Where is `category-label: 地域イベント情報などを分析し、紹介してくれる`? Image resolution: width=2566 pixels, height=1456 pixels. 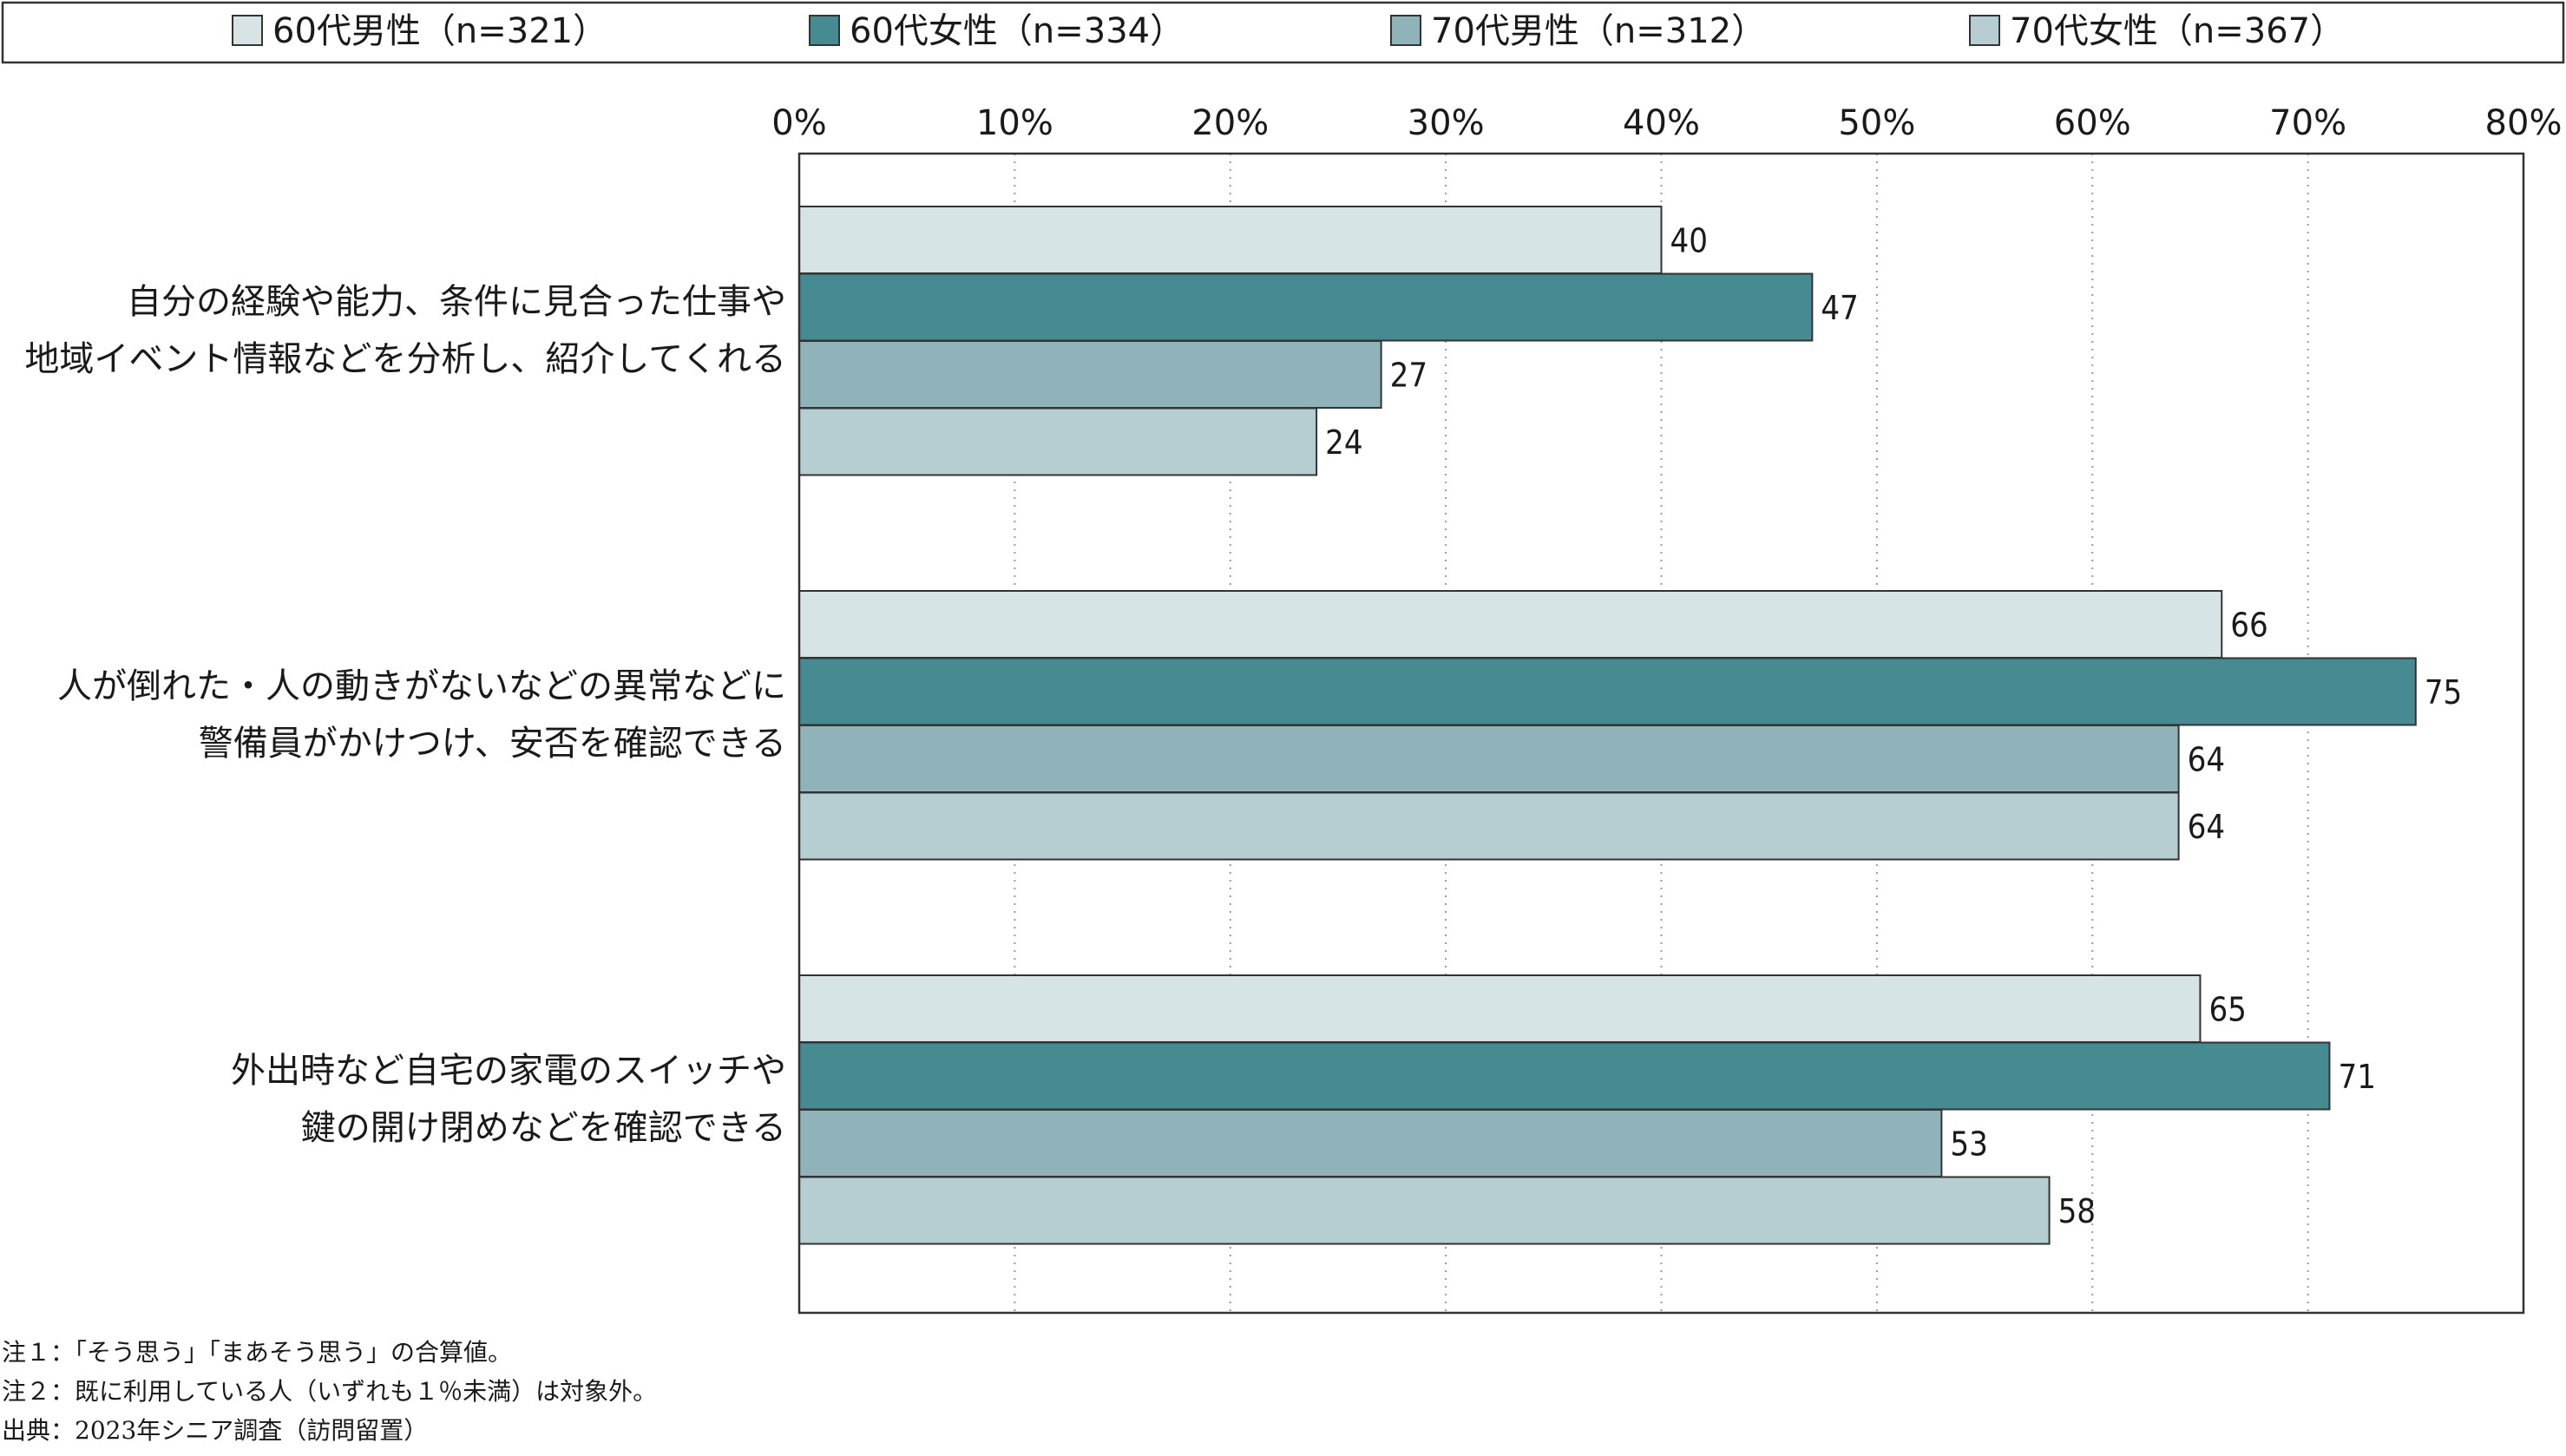
category-label: 地域イベント情報などを分析し、紹介してくれる is located at coordinates (405, 359).